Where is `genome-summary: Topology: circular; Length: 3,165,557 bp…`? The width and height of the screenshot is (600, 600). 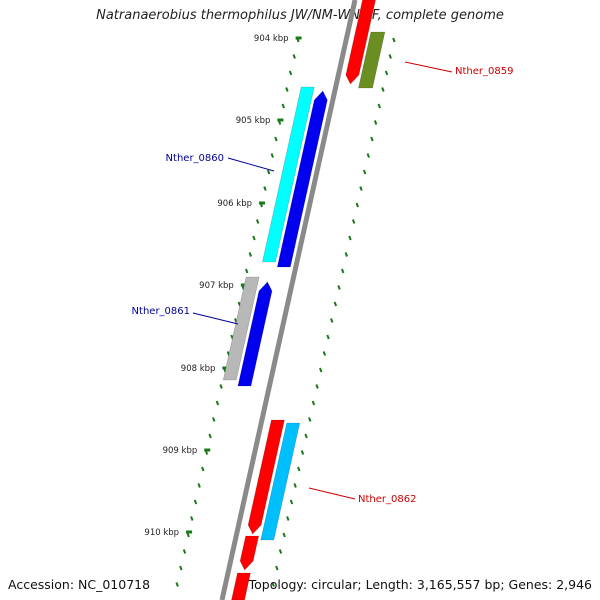
genome-summary: Topology: circular; Length: 3,165,557 bp… is located at coordinates (420, 584).